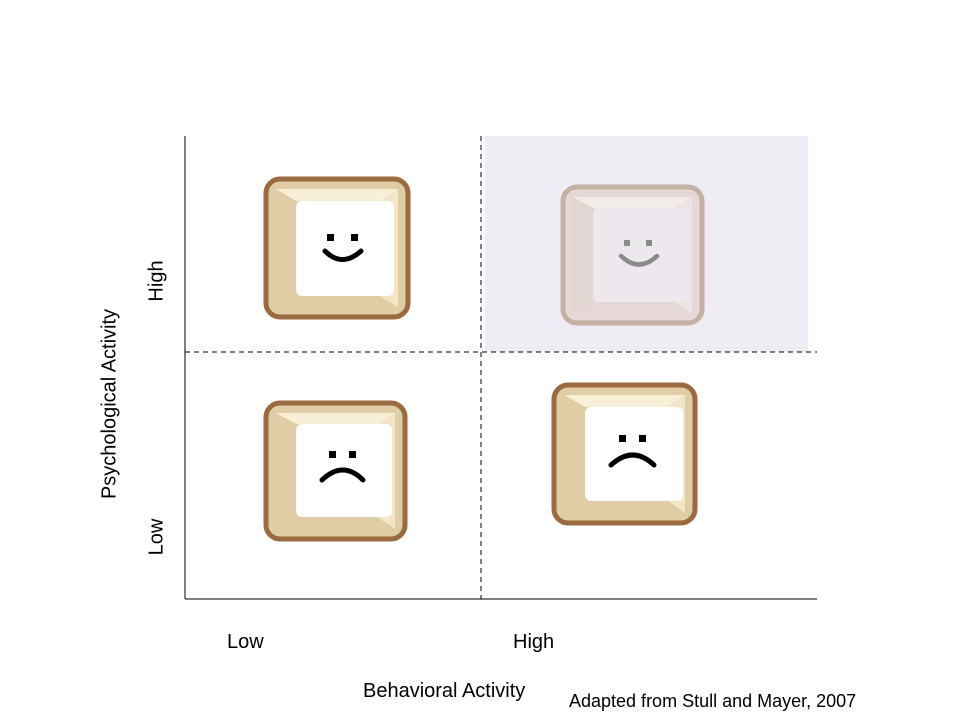  What do you see at coordinates (639, 253) in the screenshot?
I see `faded-smile-face-icon` at bounding box center [639, 253].